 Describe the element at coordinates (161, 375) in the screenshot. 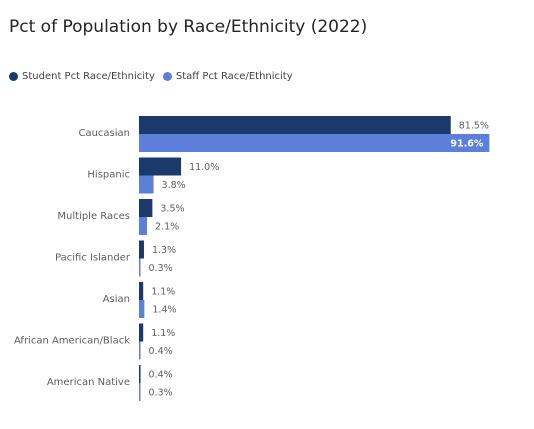

I see `data-label-student-american-native: 0.4%` at that location.